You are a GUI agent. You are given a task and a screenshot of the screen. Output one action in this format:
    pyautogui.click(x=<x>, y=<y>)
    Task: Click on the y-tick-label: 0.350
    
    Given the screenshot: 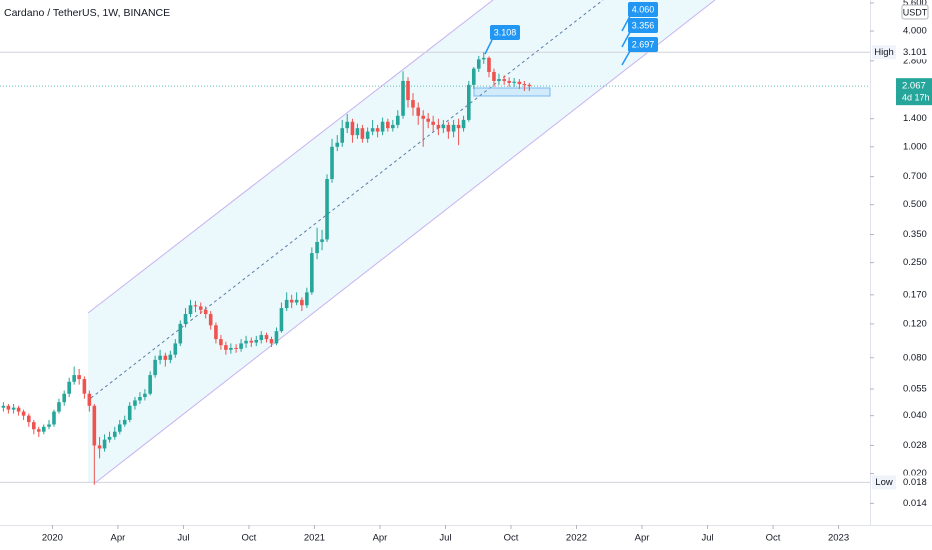 What is the action you would take?
    pyautogui.click(x=915, y=234)
    